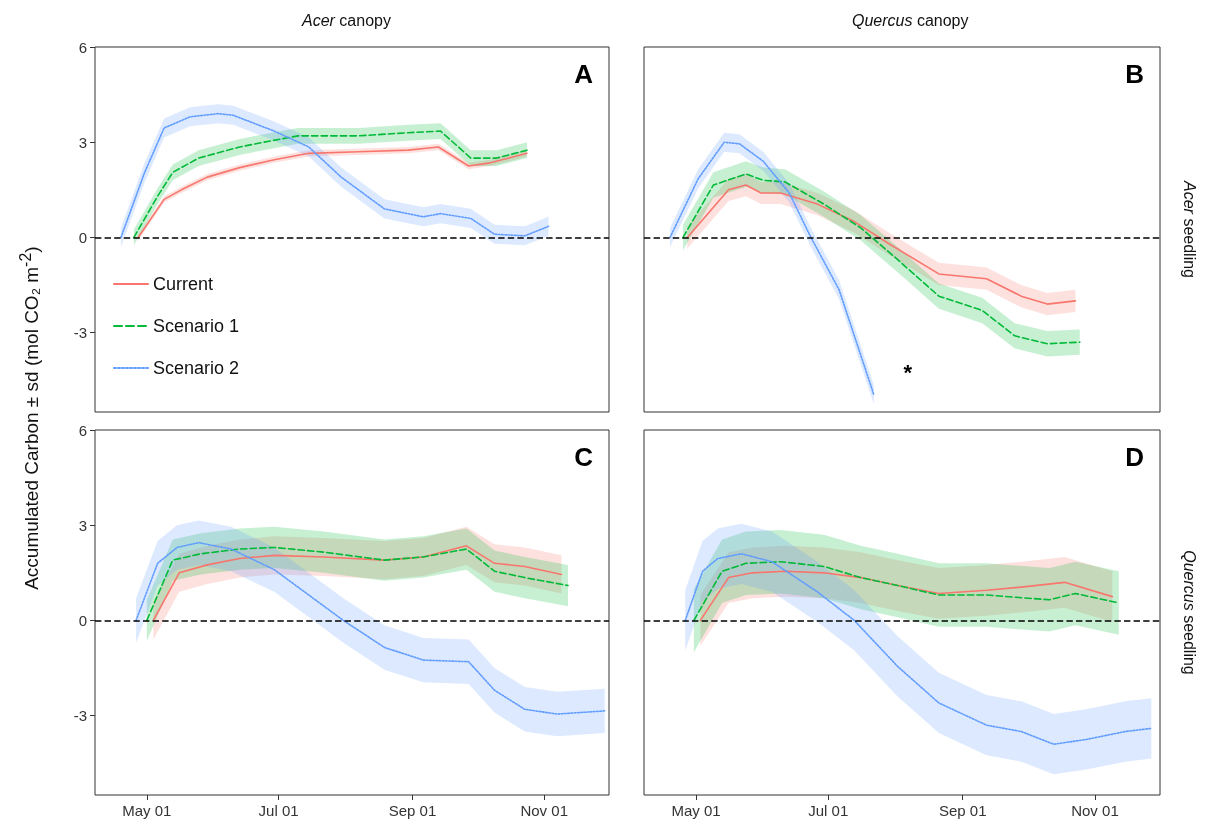  What do you see at coordinates (584, 457) in the screenshot?
I see `annotation: C` at bounding box center [584, 457].